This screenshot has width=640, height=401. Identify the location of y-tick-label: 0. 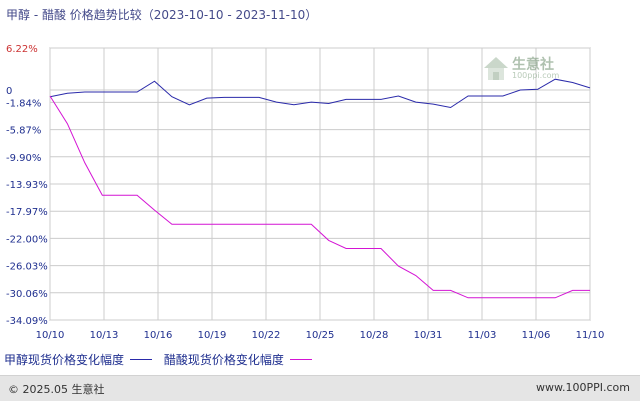
(9, 91).